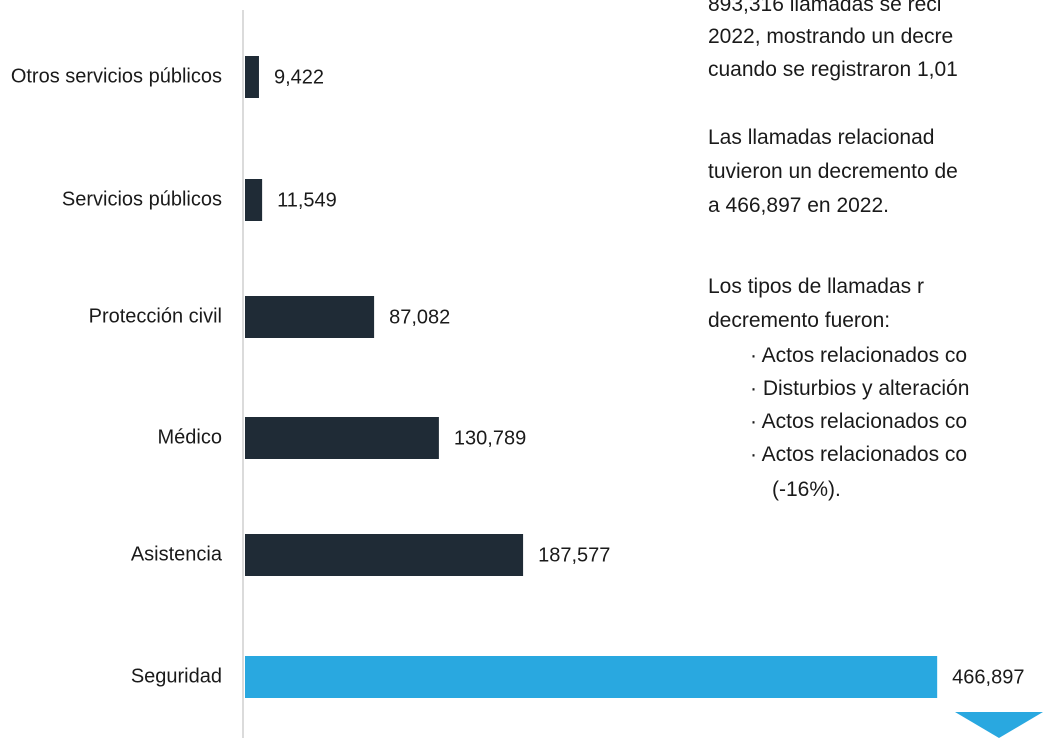 This screenshot has height=738, width=1050. What do you see at coordinates (141, 199) in the screenshot?
I see `category-label: Servicios públicos` at bounding box center [141, 199].